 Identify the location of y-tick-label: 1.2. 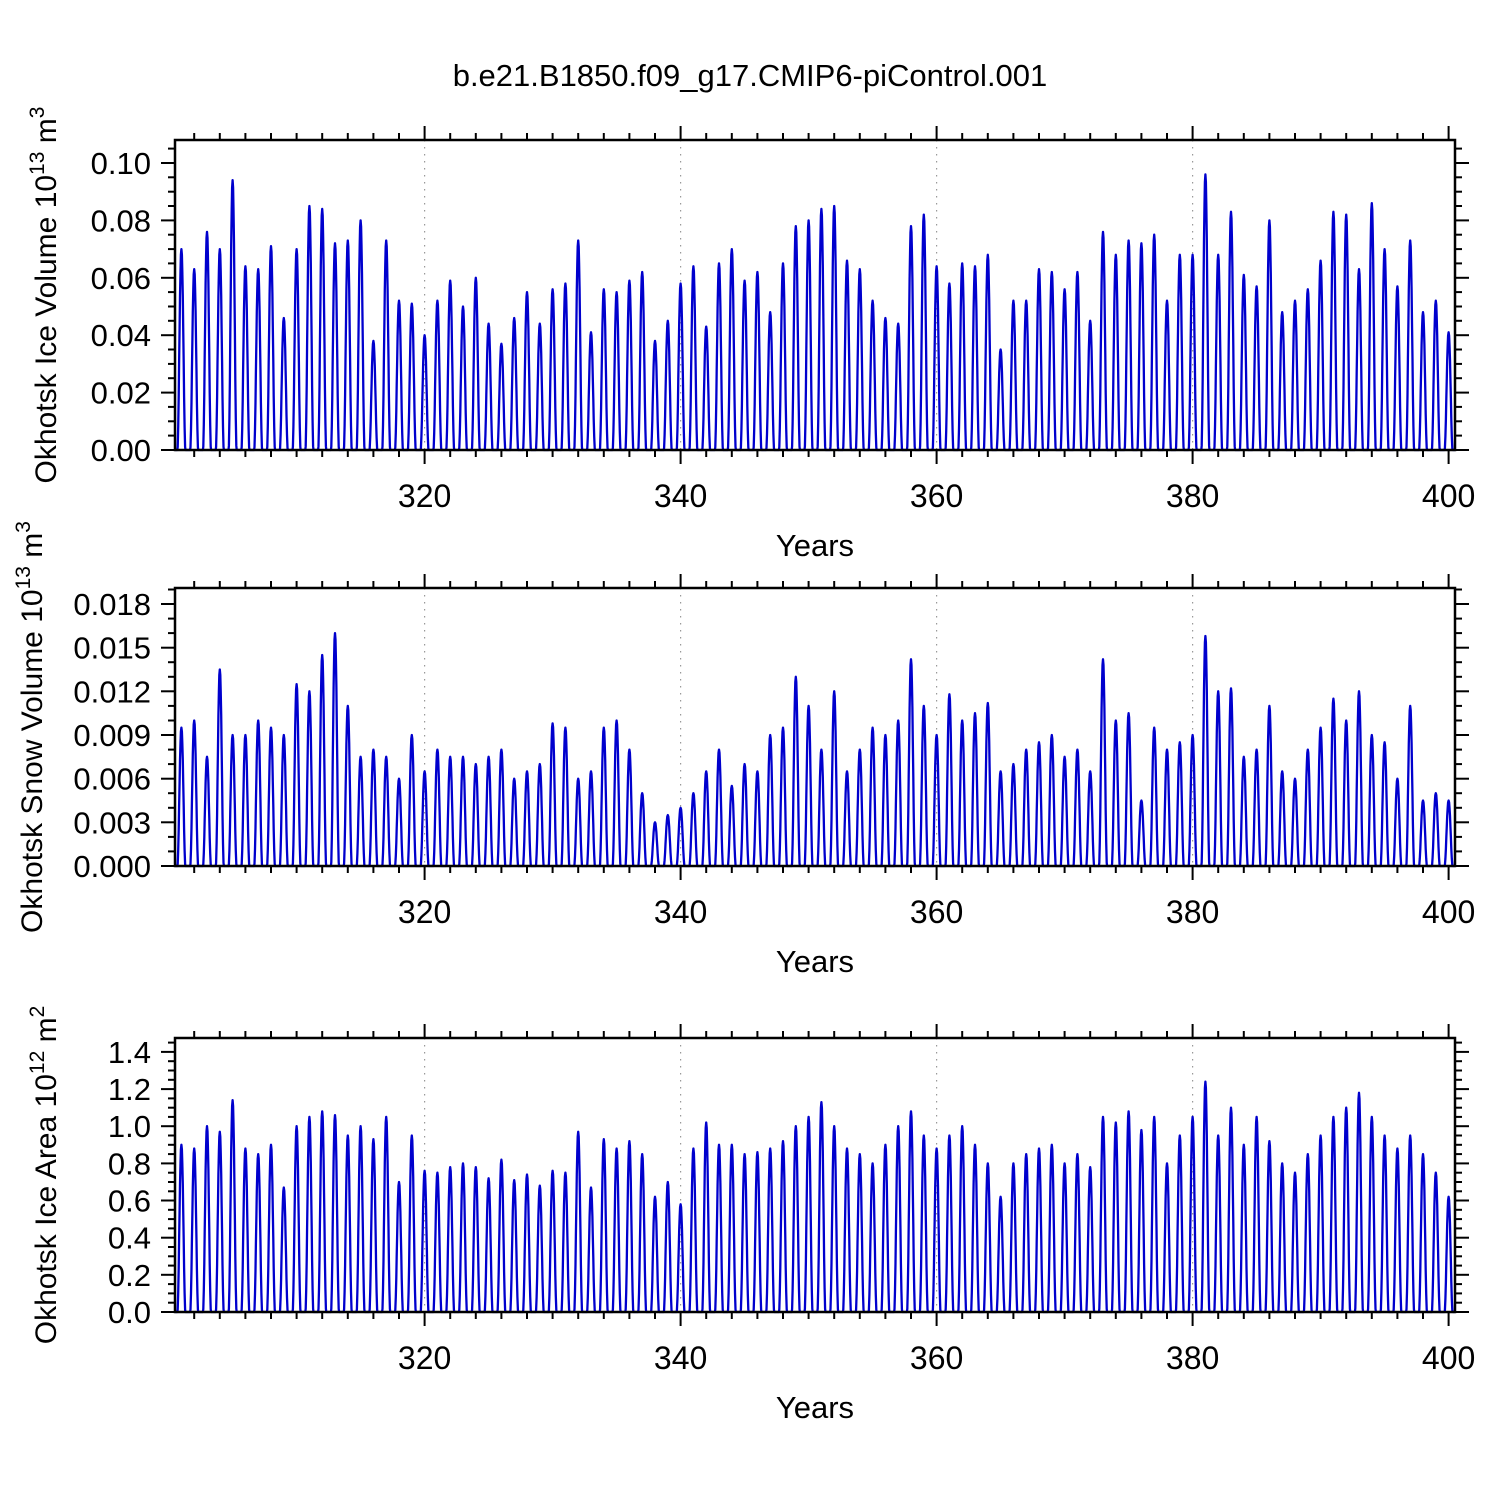
(129, 1089).